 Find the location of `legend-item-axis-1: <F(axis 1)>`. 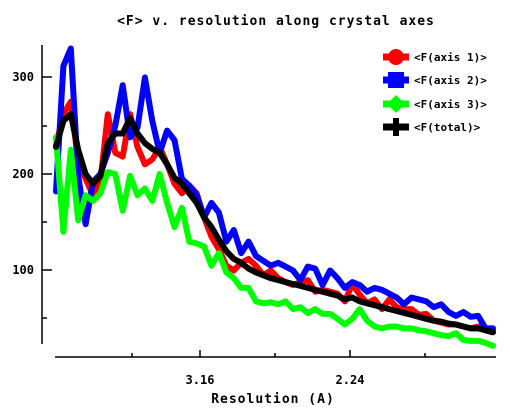

legend-item-axis-1: <F(axis 1)> is located at coordinates (435, 57).